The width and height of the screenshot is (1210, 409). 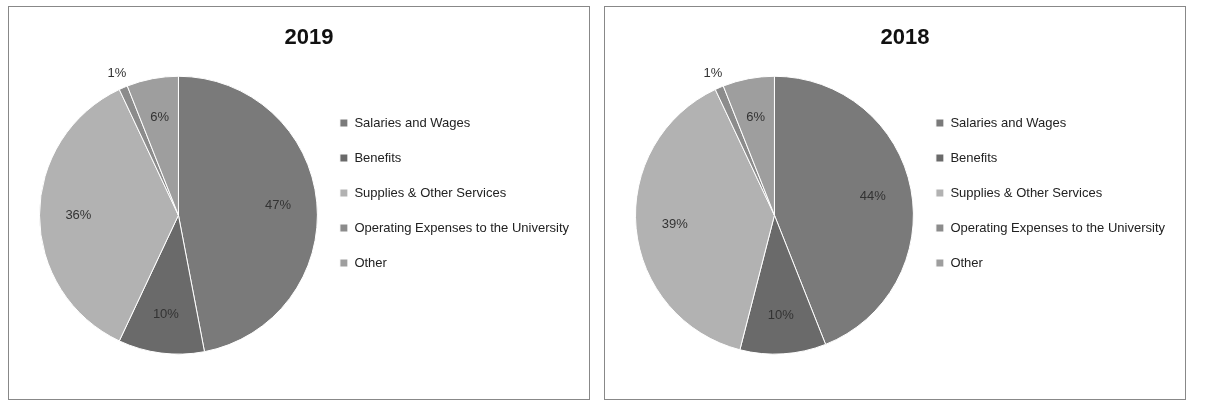 I want to click on data-label: 39%, so click(x=675, y=224).